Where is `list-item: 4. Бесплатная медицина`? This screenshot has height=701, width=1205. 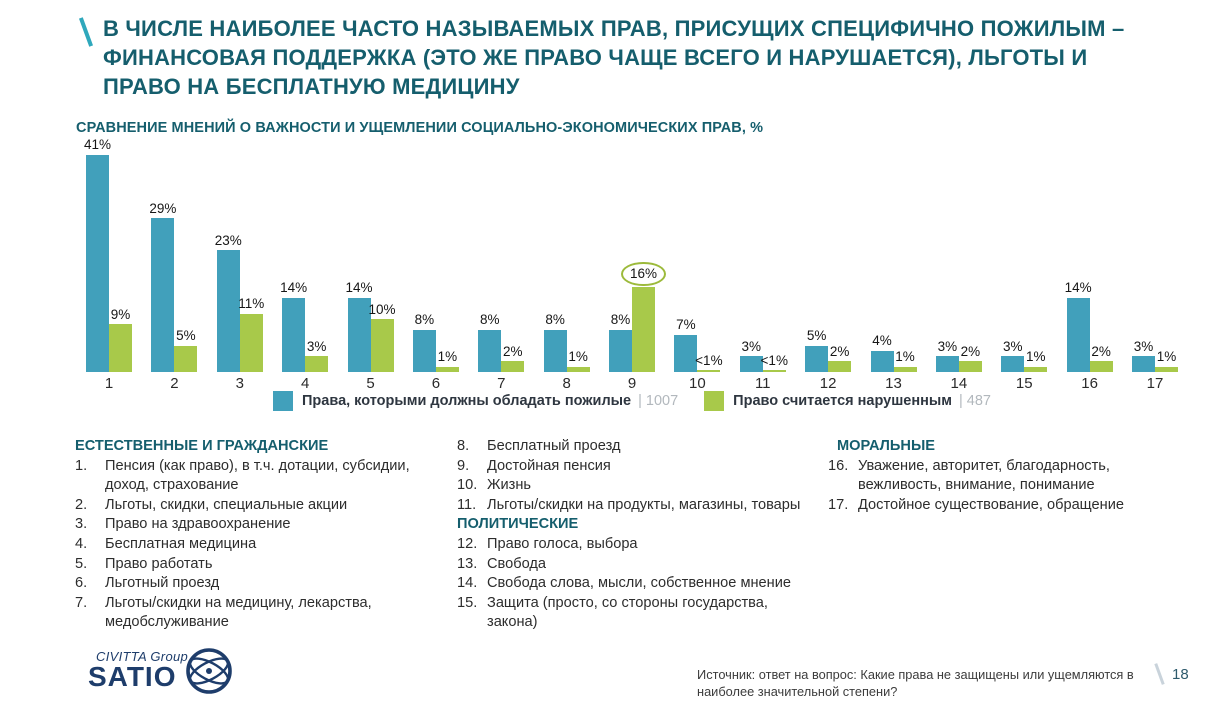
list-item: 4. Бесплатная медицина is located at coordinates (261, 545).